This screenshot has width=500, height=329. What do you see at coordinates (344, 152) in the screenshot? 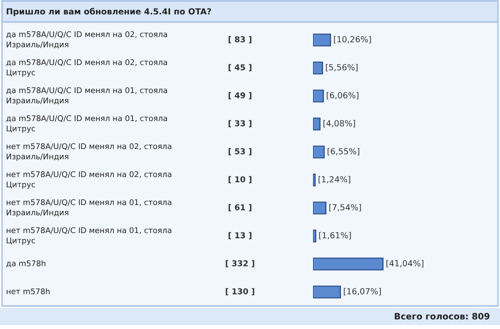
I see `data-label: [6,55%]` at bounding box center [344, 152].